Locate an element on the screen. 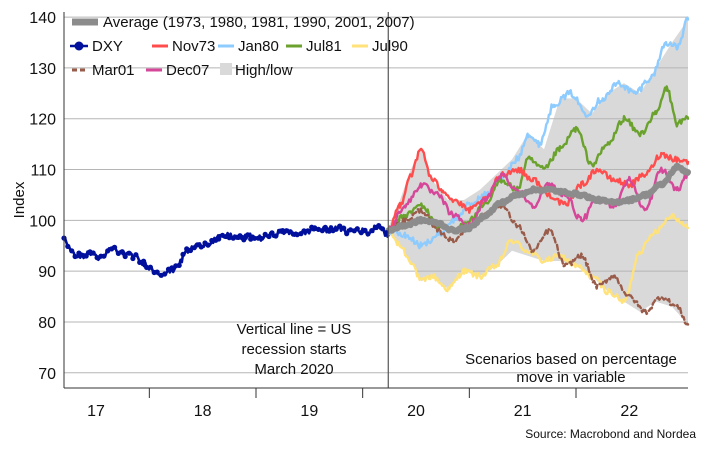 This screenshot has width=710, height=453. series-line-mar01 is located at coordinates (538, 264).